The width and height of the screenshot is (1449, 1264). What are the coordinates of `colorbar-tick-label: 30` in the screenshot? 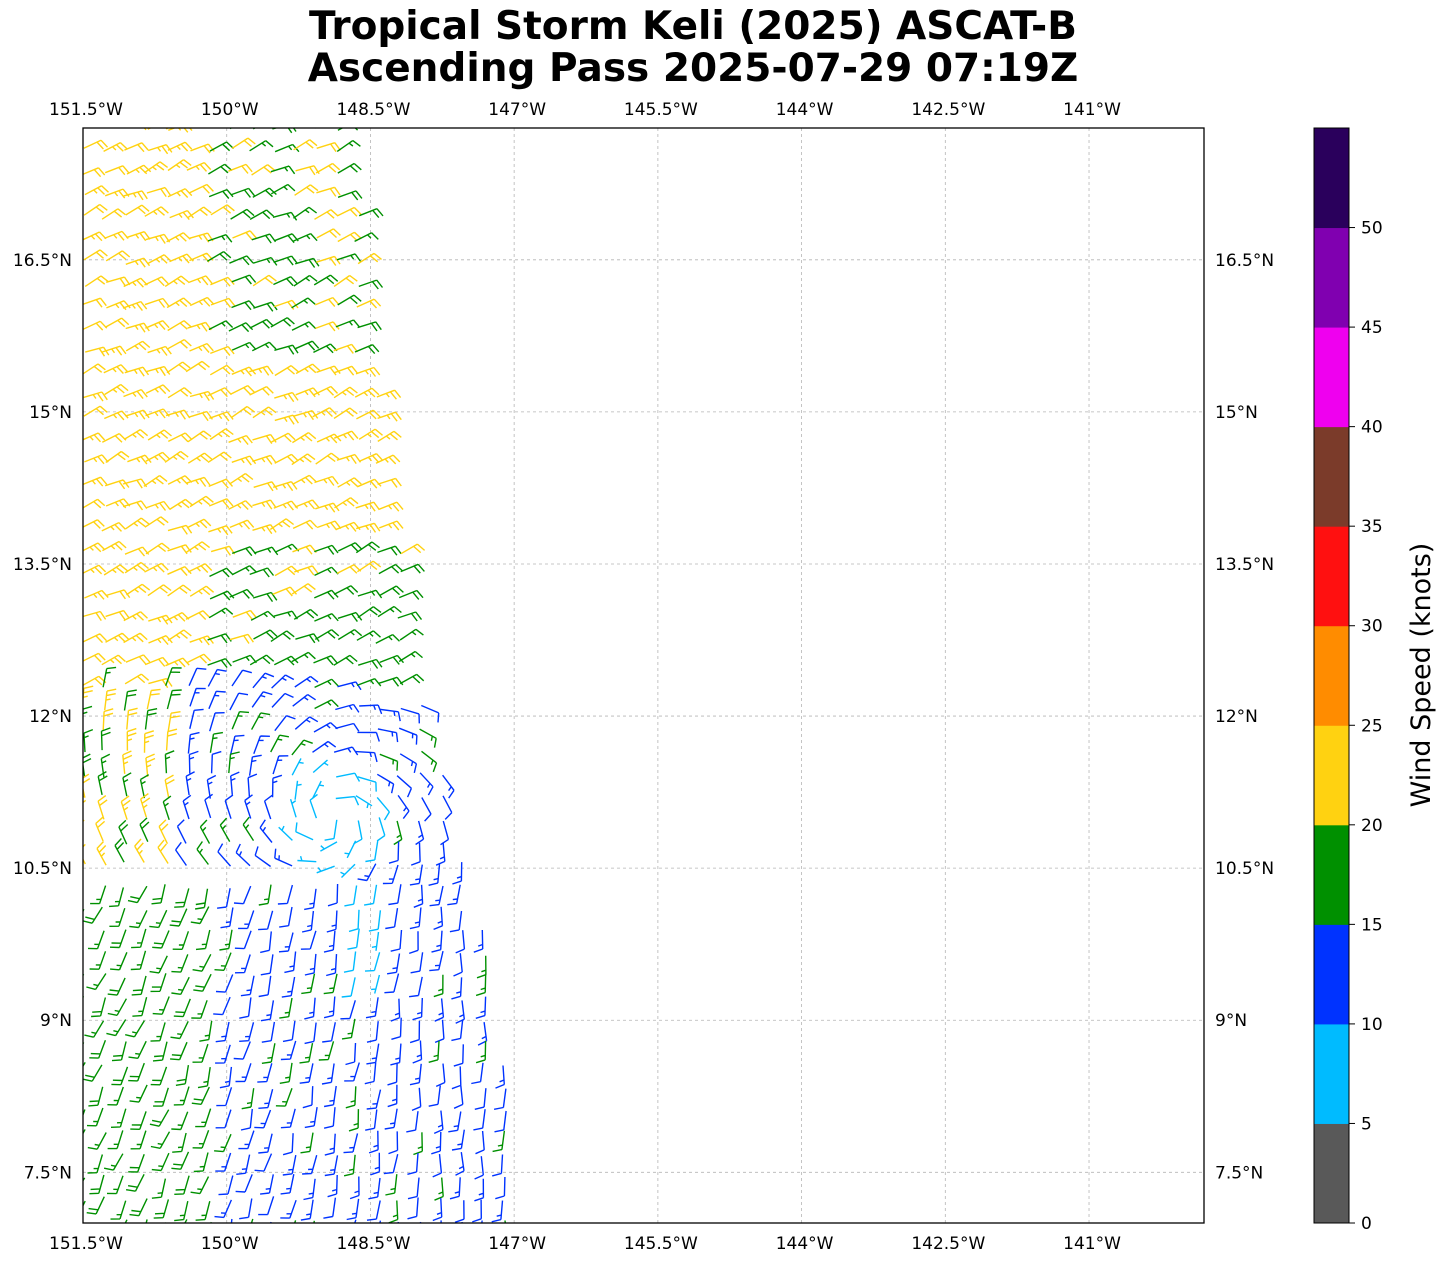 It's located at (1372, 627).